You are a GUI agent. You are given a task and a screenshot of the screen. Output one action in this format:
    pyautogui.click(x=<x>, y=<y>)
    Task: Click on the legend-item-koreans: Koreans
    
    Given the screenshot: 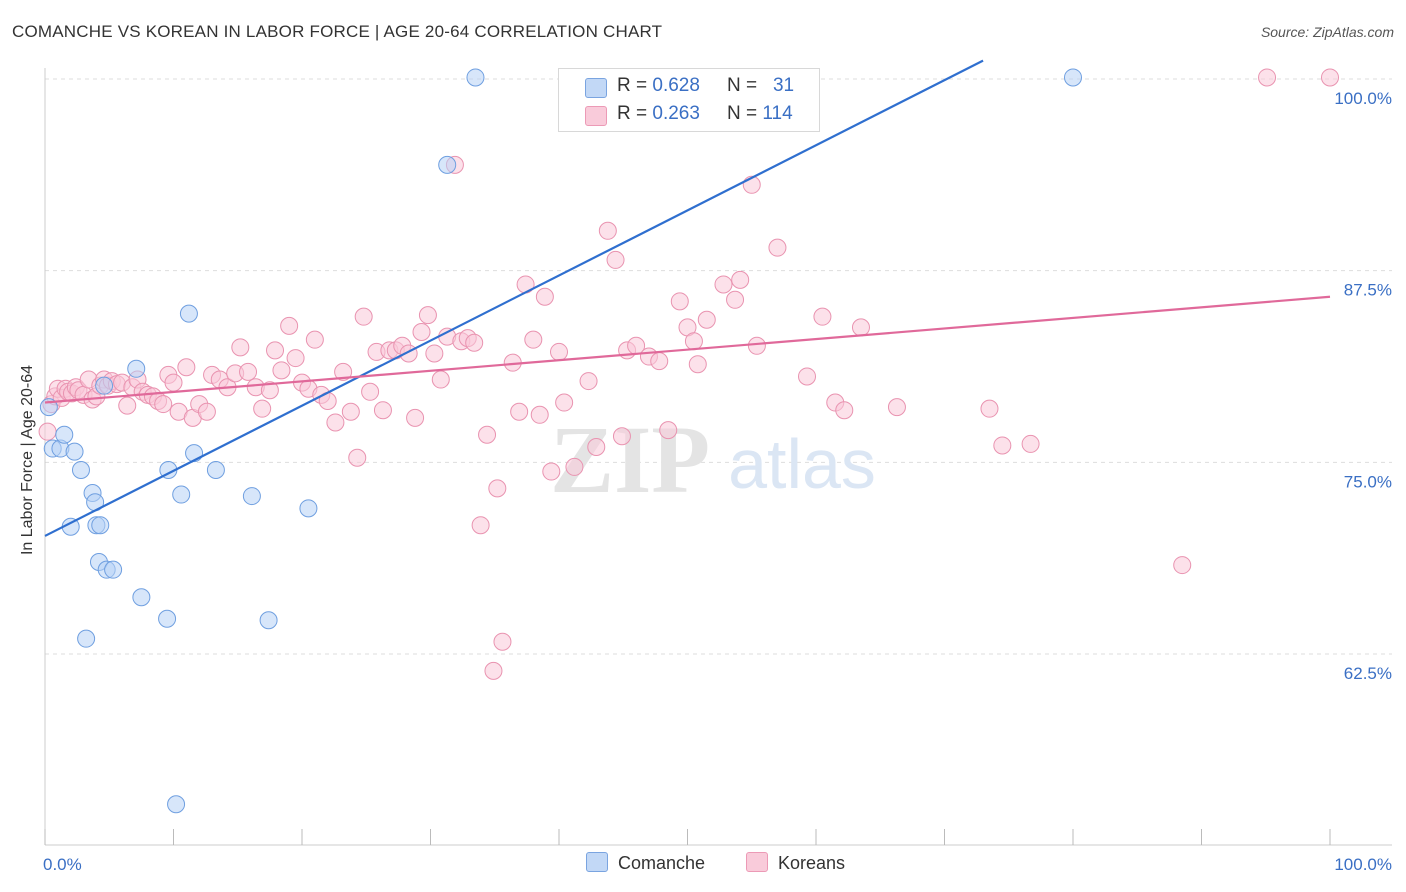 What is the action you would take?
    pyautogui.click(x=795, y=863)
    